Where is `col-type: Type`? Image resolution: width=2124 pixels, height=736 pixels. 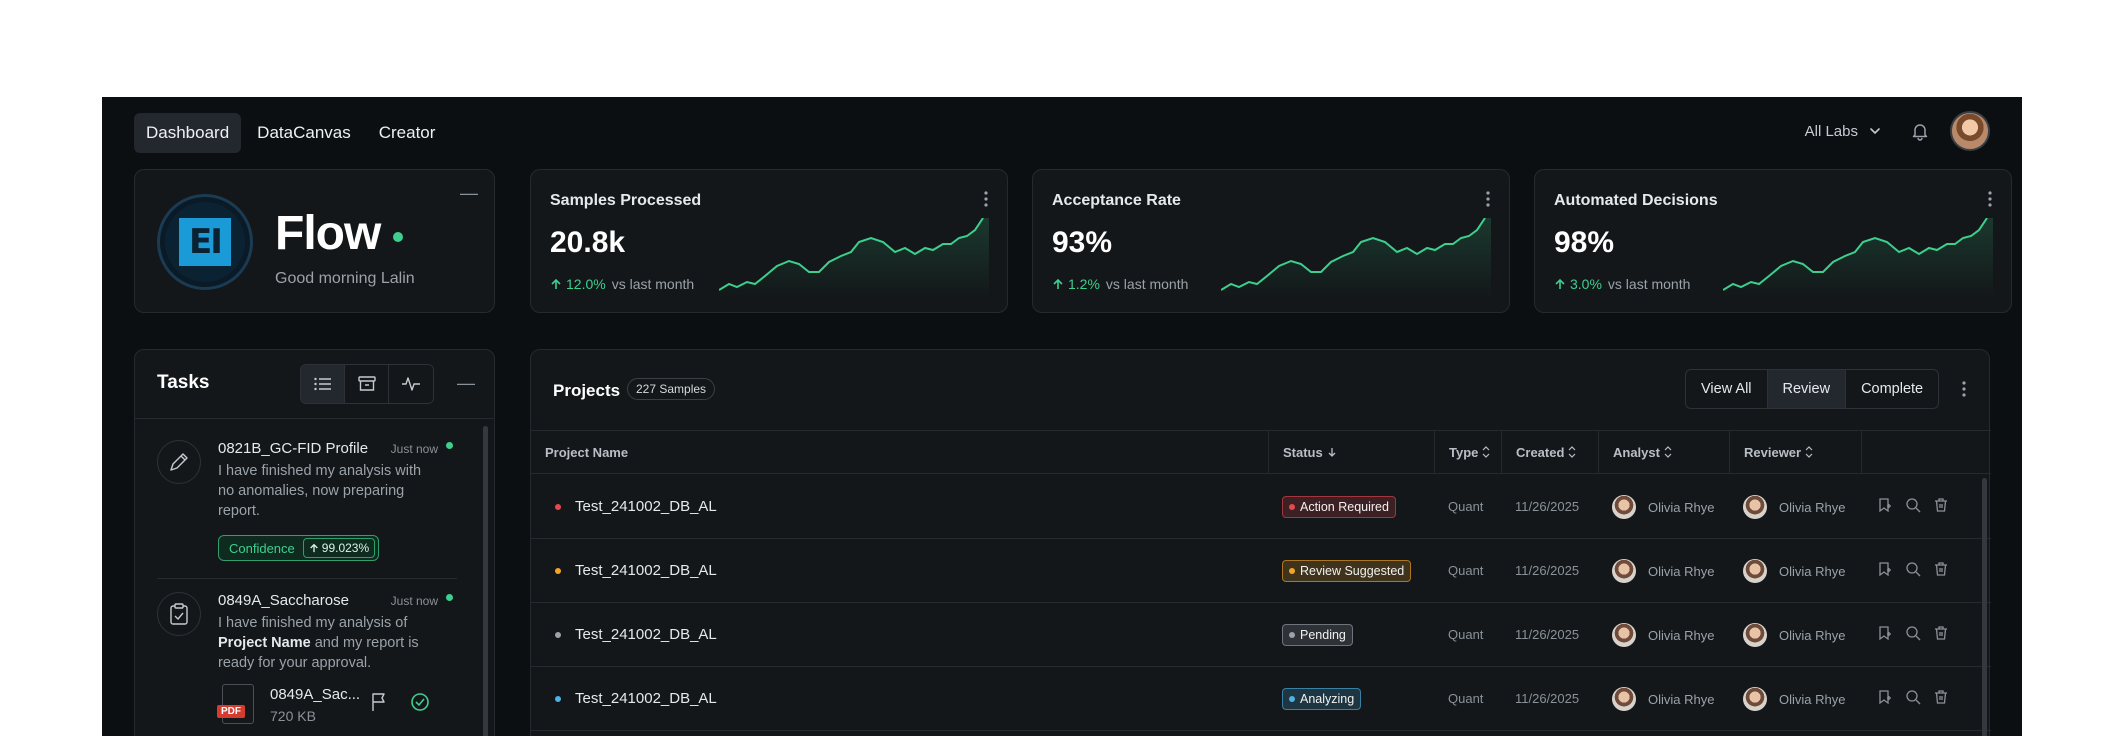
col-type: Type is located at coordinates (1467, 452).